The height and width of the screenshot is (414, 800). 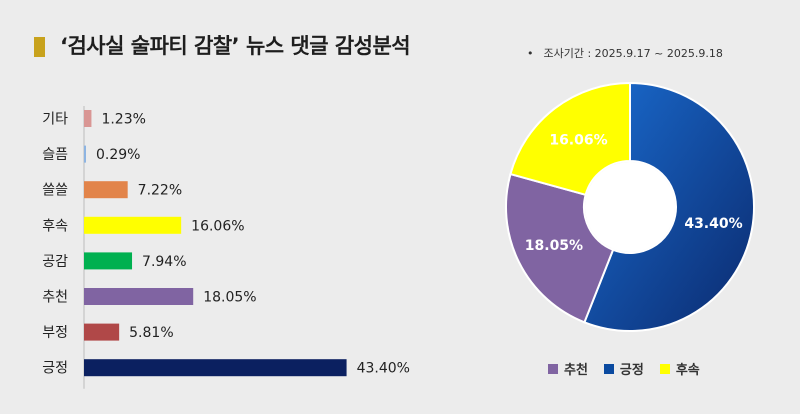 I want to click on legend-label: 추천, so click(x=576, y=370).